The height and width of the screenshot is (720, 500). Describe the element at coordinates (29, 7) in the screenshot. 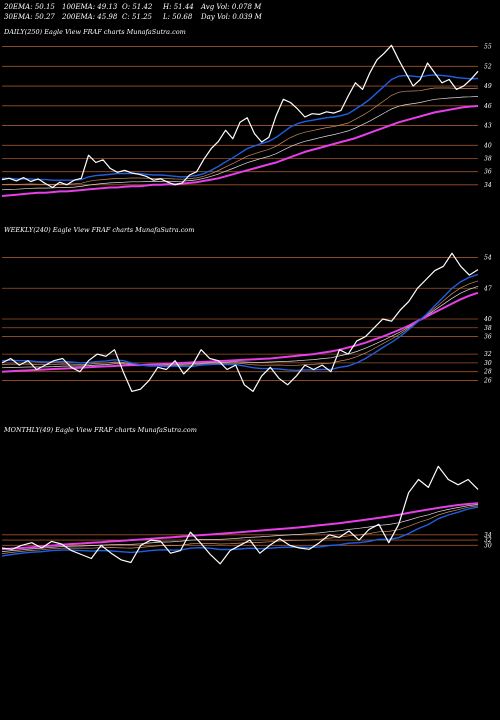

I see `header-ema20: 20EMA: 50.15` at that location.